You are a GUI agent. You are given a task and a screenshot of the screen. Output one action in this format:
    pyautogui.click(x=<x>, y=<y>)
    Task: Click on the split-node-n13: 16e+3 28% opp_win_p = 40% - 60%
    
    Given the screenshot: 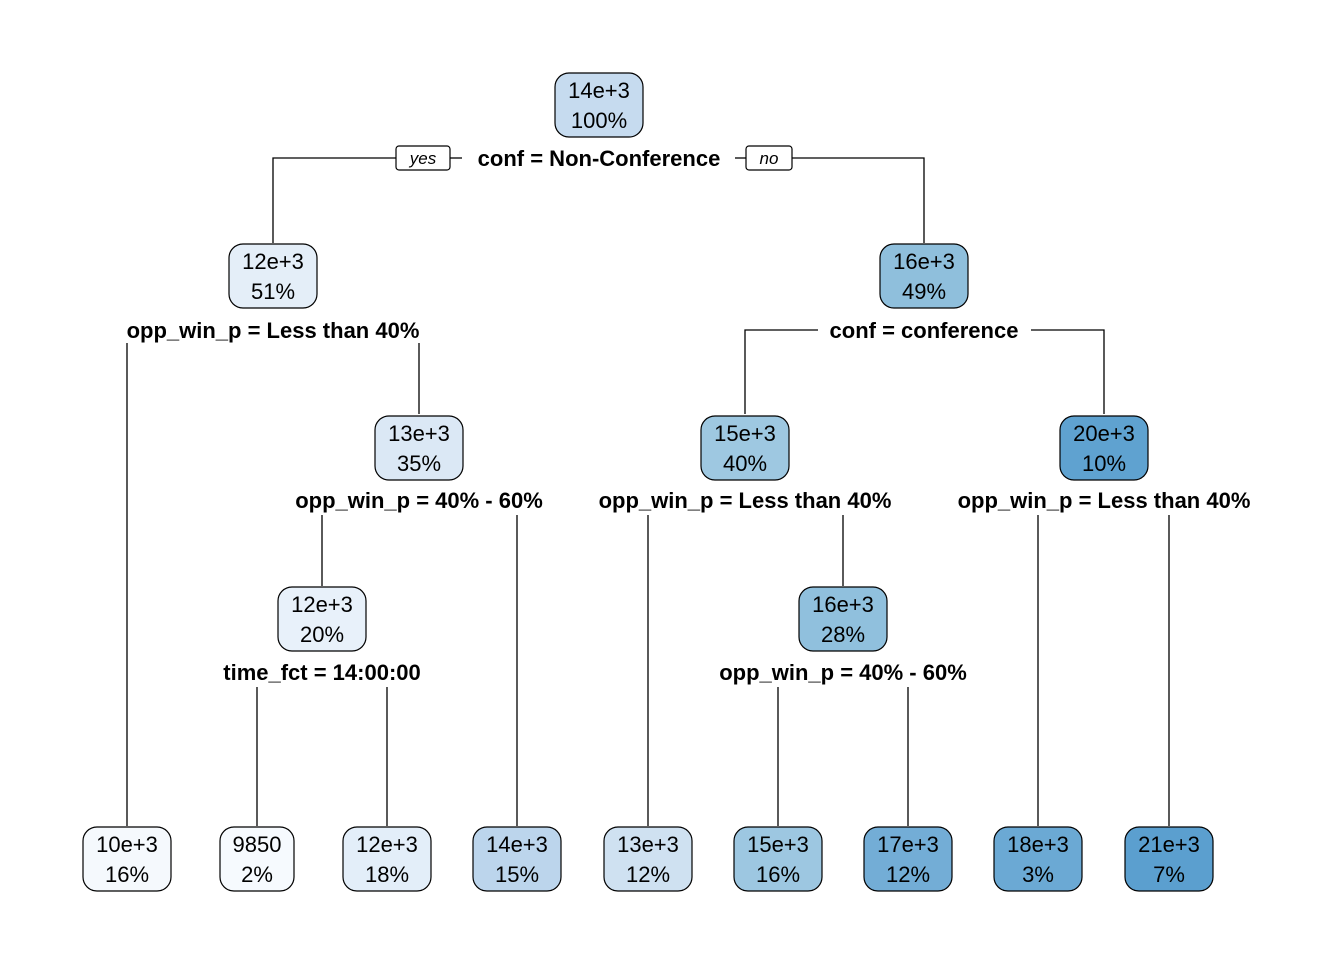 What is the action you would take?
    pyautogui.click(x=843, y=635)
    